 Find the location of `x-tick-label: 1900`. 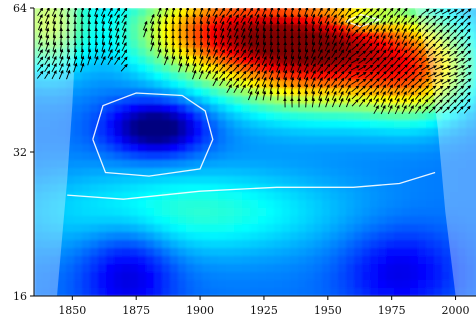

x-tick-label: 1900 is located at coordinates (200, 310).